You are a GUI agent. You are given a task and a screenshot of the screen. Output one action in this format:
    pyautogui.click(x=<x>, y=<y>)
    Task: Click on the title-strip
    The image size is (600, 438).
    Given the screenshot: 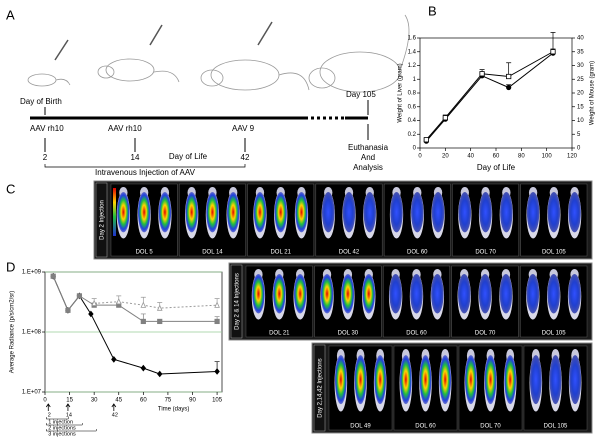 What is the action you would take?
    pyautogui.click(x=101, y=220)
    